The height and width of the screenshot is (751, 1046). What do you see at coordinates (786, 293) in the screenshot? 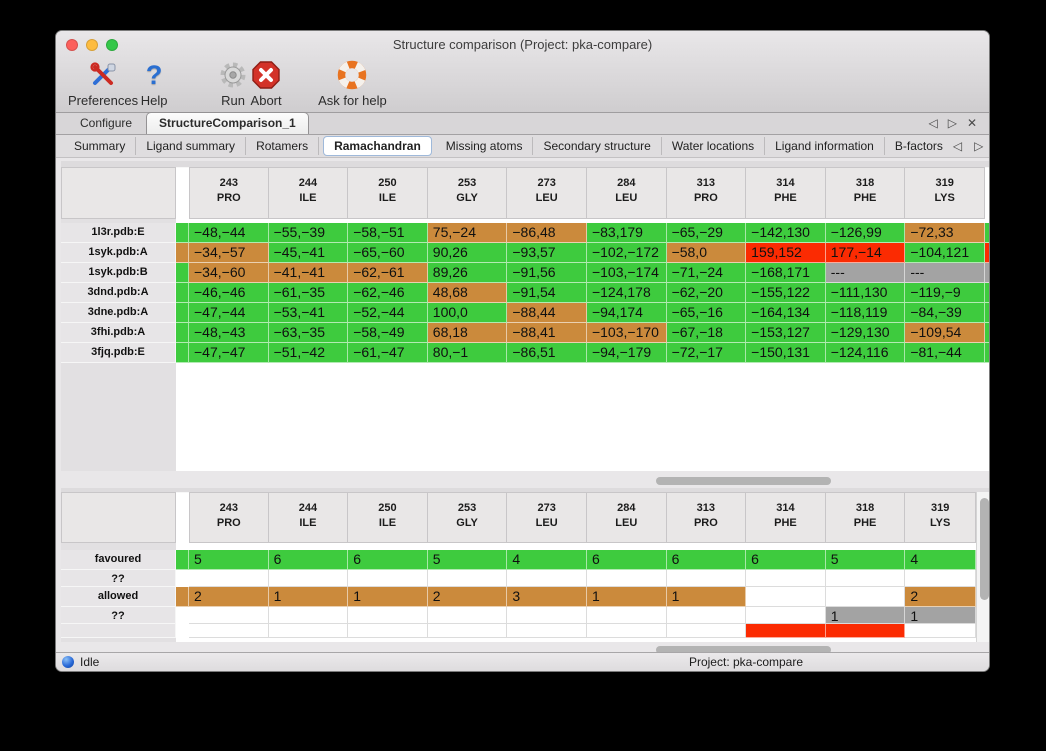
I see `data-cell: −155,122` at bounding box center [786, 293].